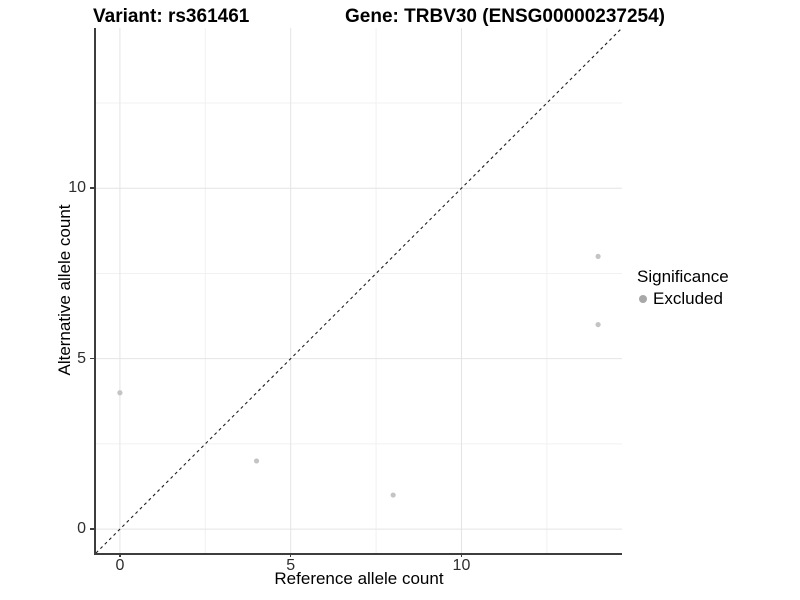 This screenshot has height=600, width=800. Describe the element at coordinates (688, 298) in the screenshot. I see `legend-item-label: Excluded` at that location.